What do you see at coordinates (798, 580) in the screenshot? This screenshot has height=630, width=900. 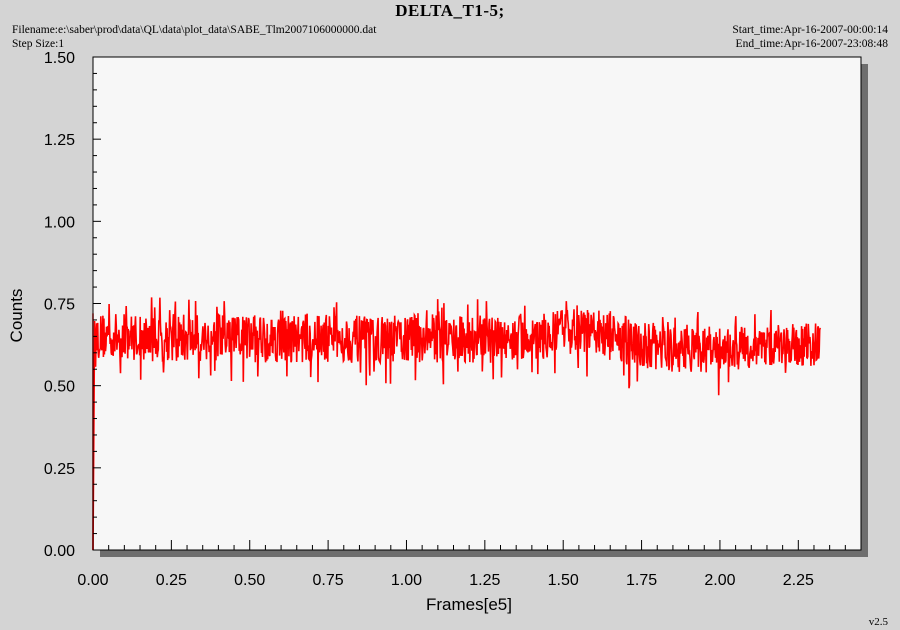 I see `x-tick-label: 2.25` at bounding box center [798, 580].